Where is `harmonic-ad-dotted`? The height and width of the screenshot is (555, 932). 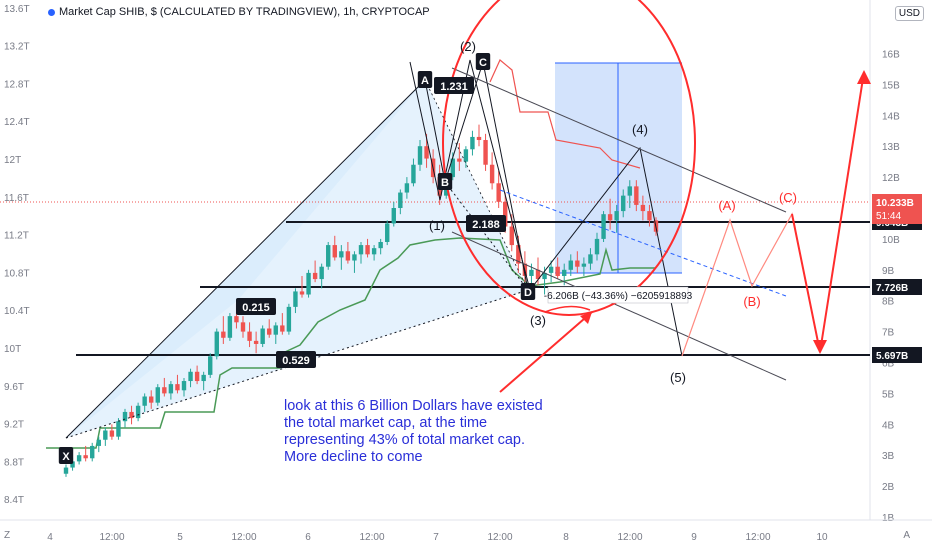 harmonic-ad-dotted is located at coordinates (476, 185).